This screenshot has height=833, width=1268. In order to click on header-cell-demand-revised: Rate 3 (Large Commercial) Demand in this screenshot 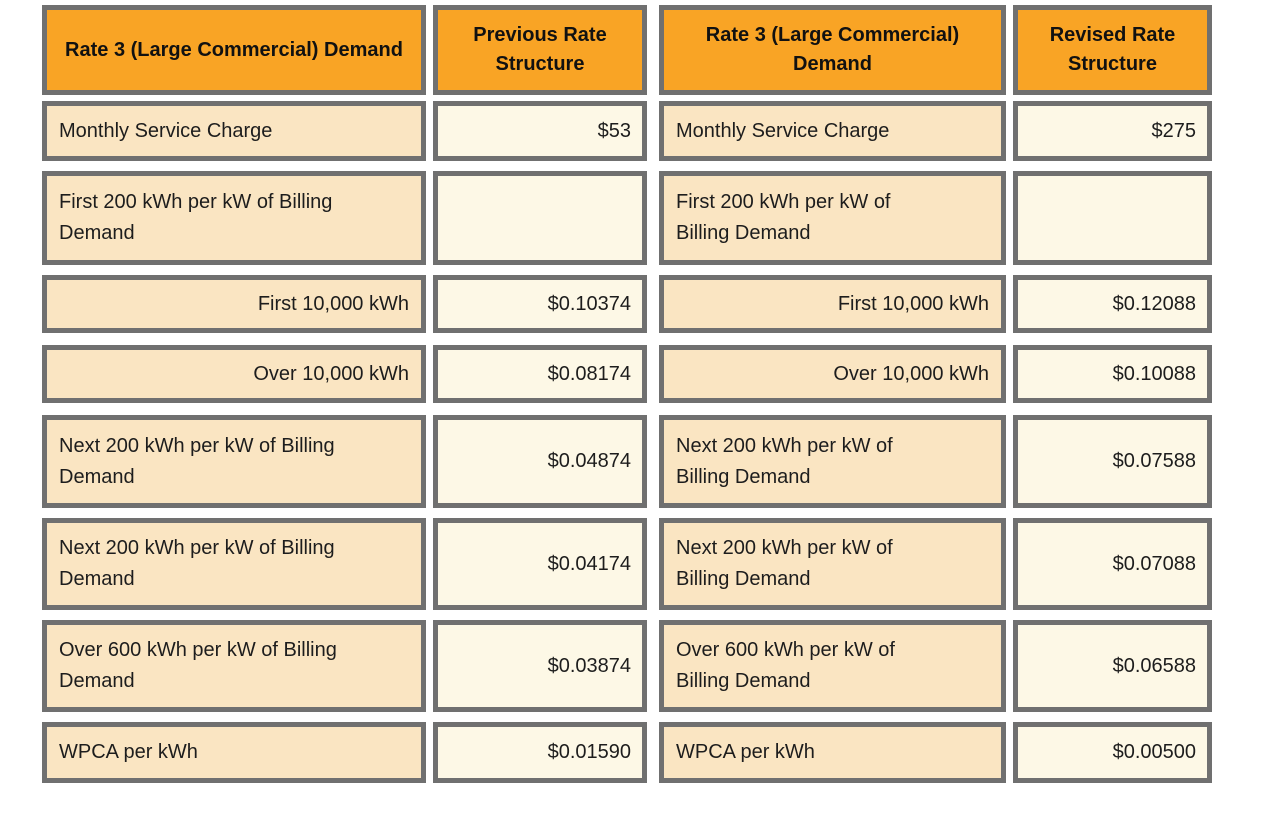, I will do `click(832, 50)`.